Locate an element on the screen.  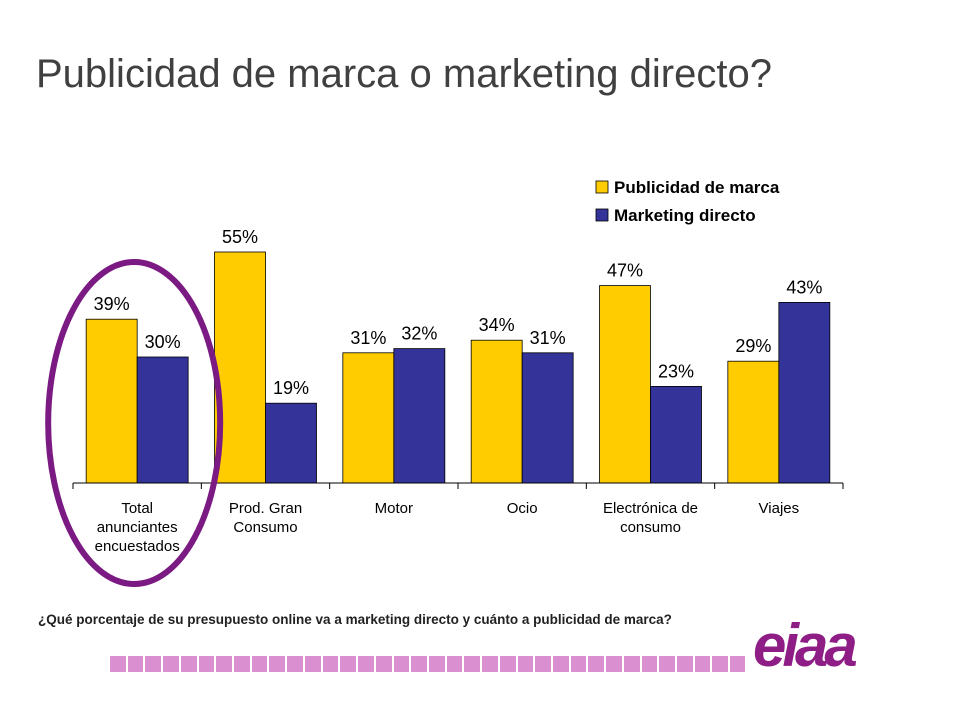
decorative-strip is located at coordinates (428, 664).